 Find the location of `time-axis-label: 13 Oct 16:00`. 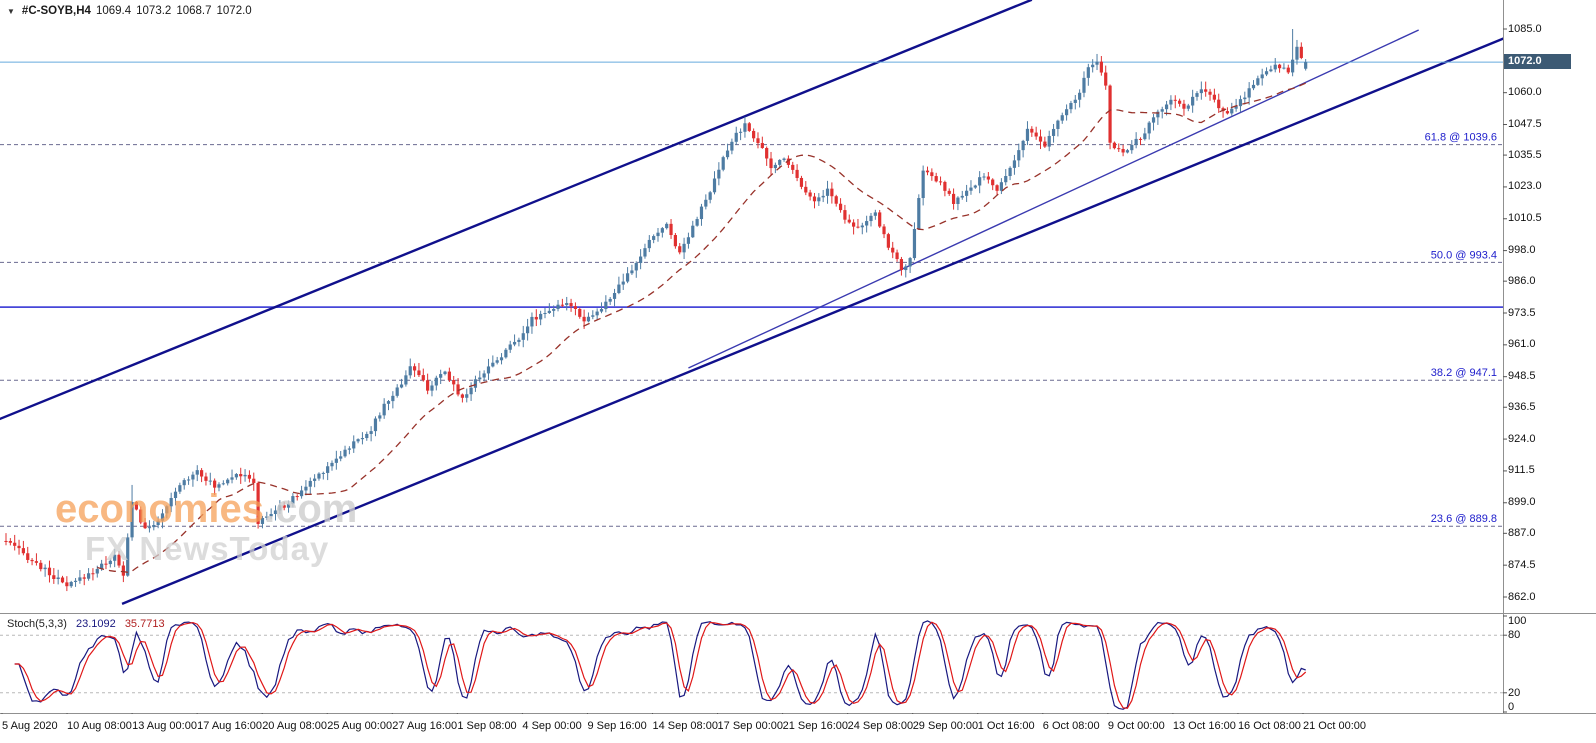

time-axis-label: 13 Oct 16:00 is located at coordinates (1204, 726).